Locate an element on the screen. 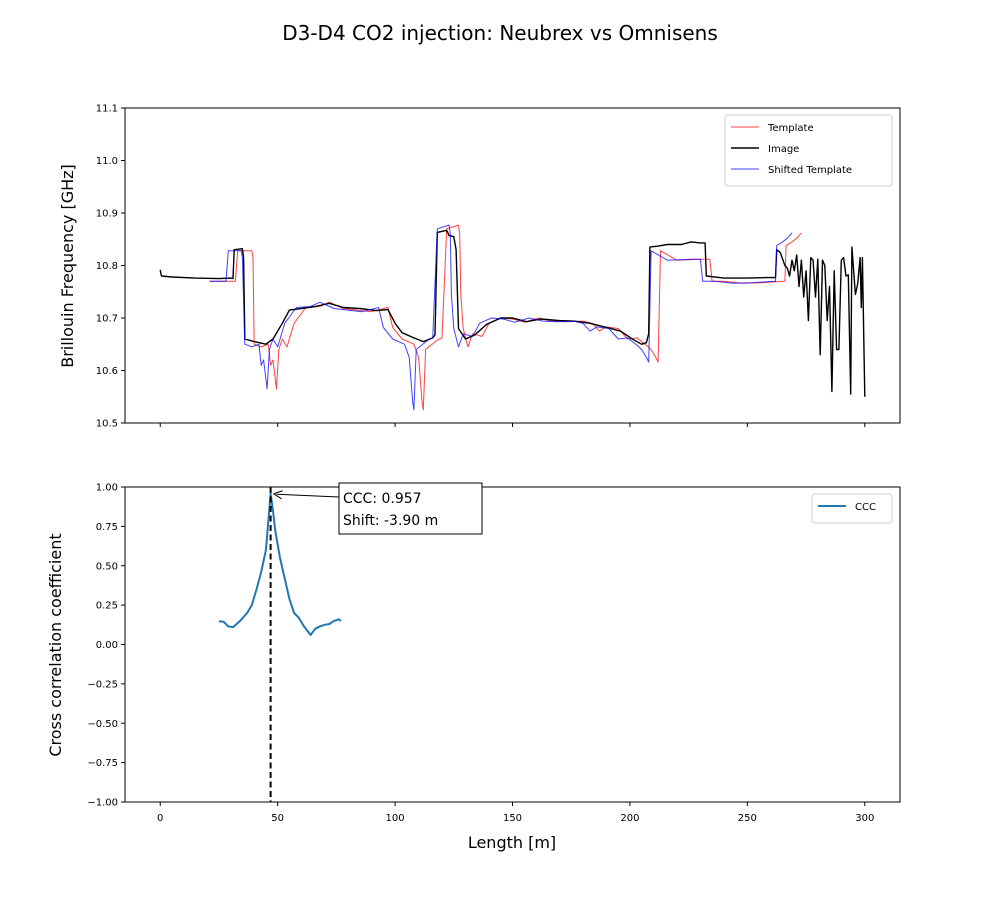  frequency-legend: Template Image Shifted Template is located at coordinates (808, 150).